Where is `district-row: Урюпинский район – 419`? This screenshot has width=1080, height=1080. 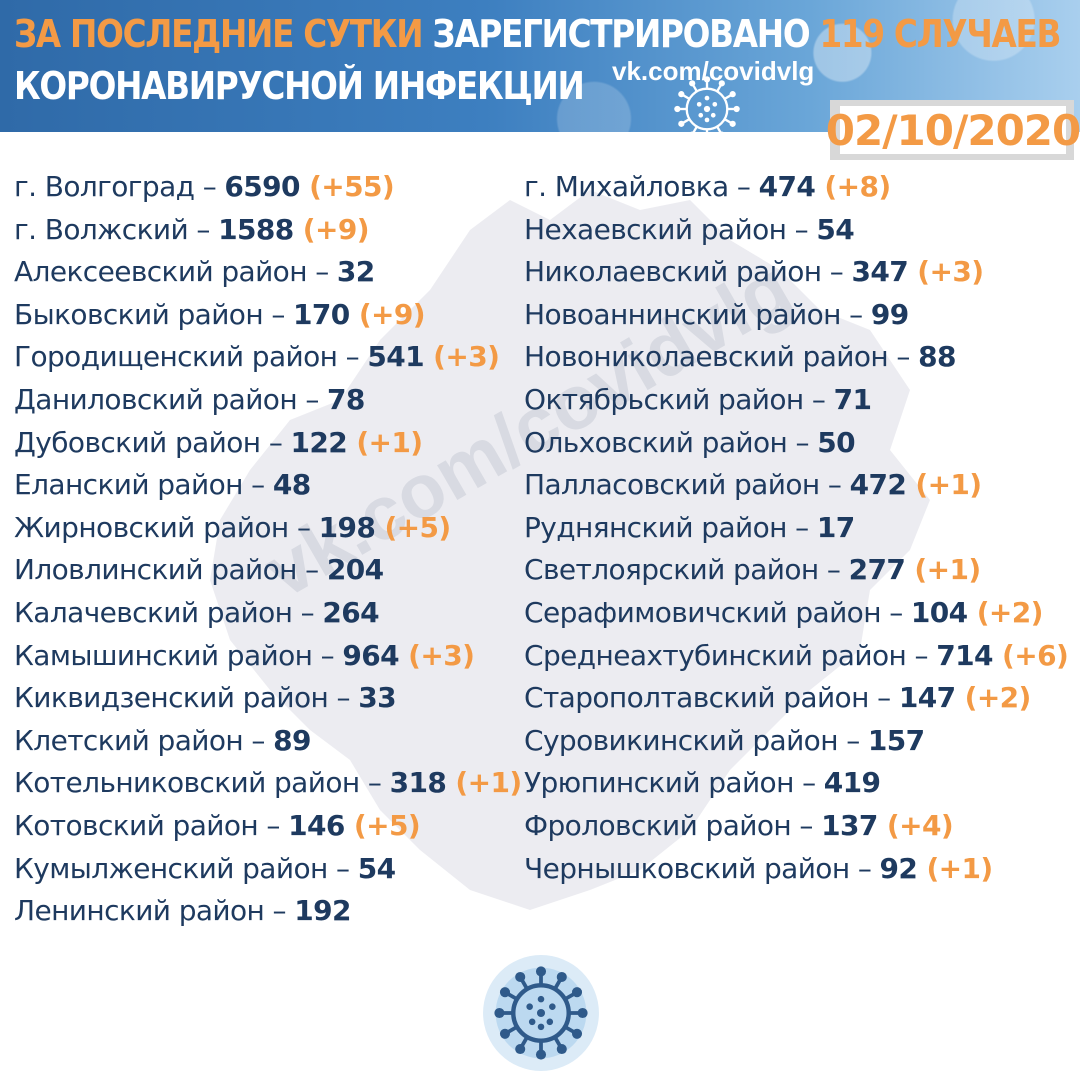 district-row: Урюпинский район – 419 is located at coordinates (796, 783).